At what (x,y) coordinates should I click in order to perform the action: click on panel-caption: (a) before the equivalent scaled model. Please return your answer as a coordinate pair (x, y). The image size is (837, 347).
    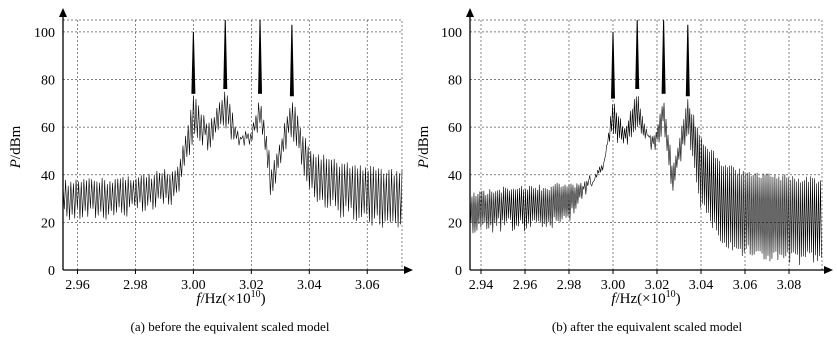
    Looking at the image, I should click on (230, 326).